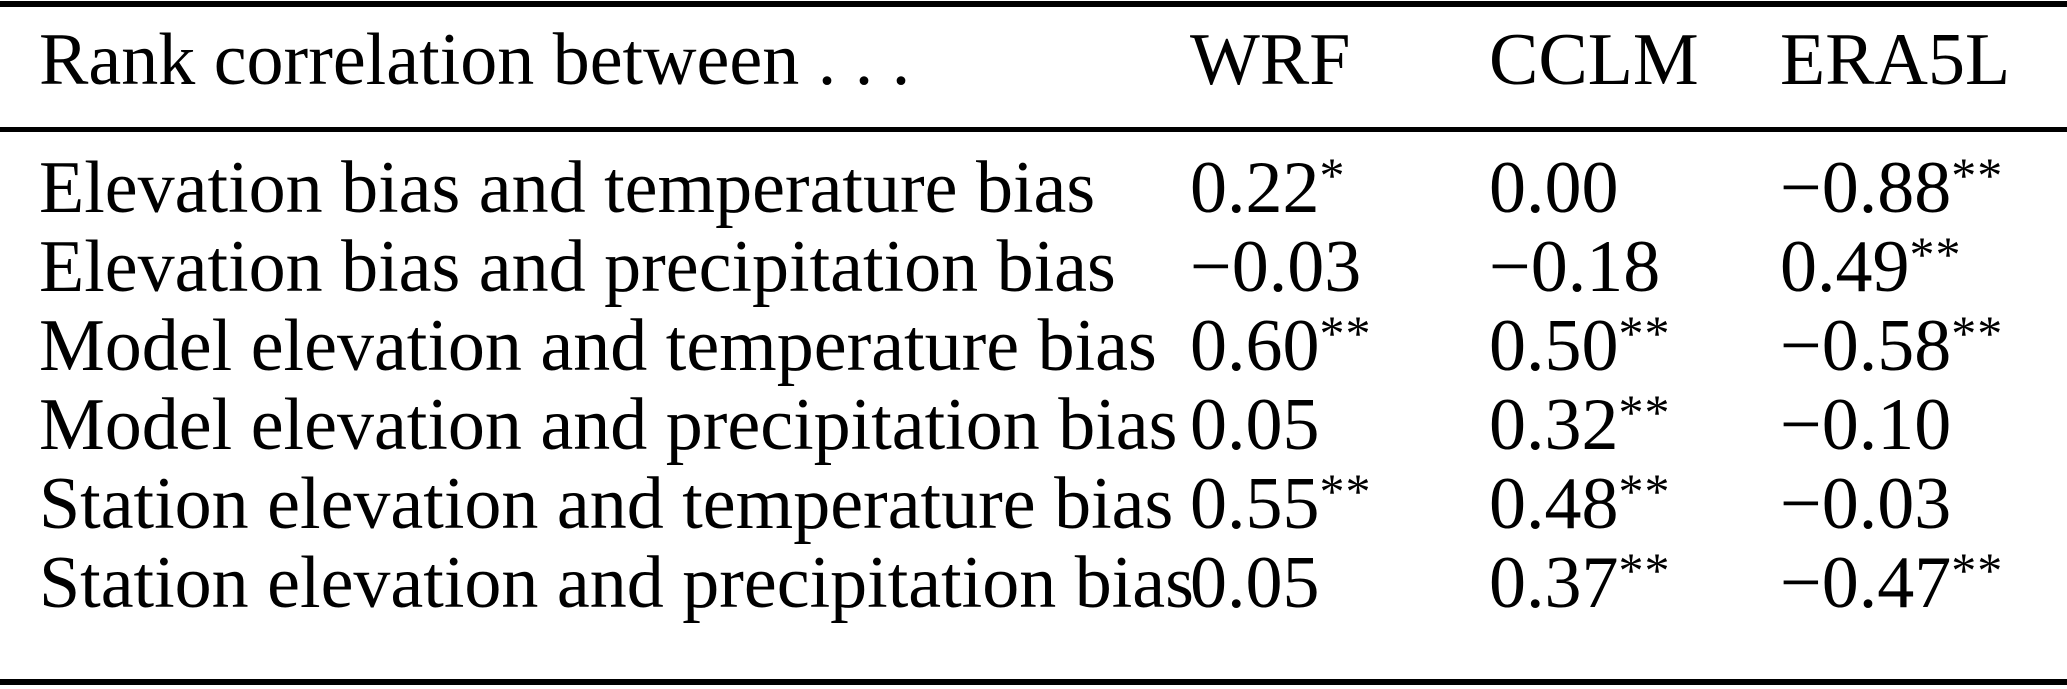  I want to click on row-label: Station elevation and temperature bias, so click(606, 504).